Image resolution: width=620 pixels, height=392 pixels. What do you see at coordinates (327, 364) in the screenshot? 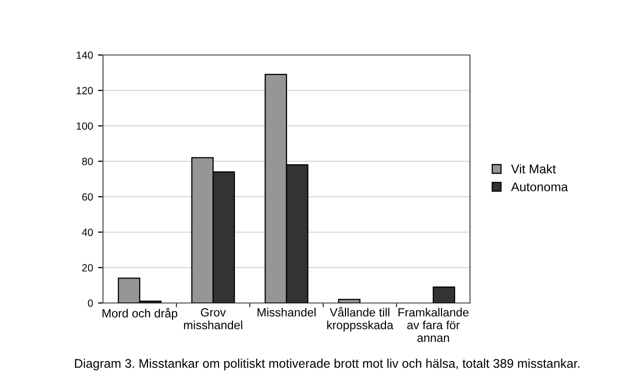
I see `text: Diagram 3. Misstankar om politiskt motiverade brott mot liv och hälsa, totalt 389 misstankar.` at bounding box center [327, 364].